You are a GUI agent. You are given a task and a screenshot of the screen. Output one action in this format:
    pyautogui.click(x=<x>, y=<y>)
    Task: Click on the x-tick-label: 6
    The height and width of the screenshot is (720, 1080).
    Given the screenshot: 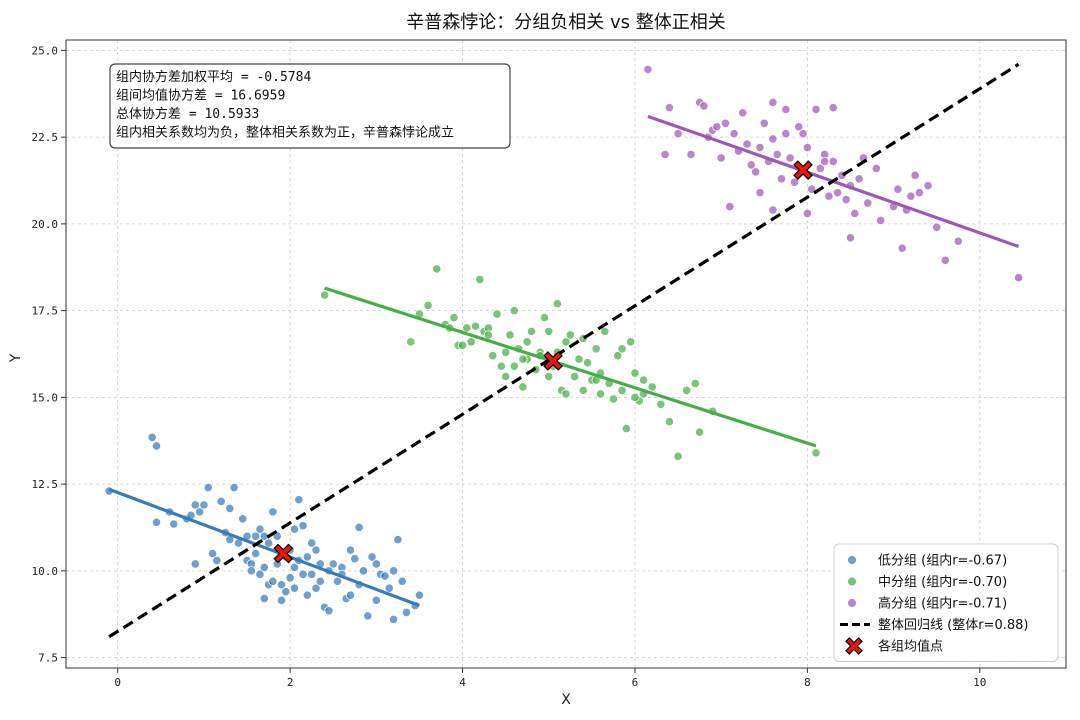 What is the action you would take?
    pyautogui.click(x=635, y=682)
    